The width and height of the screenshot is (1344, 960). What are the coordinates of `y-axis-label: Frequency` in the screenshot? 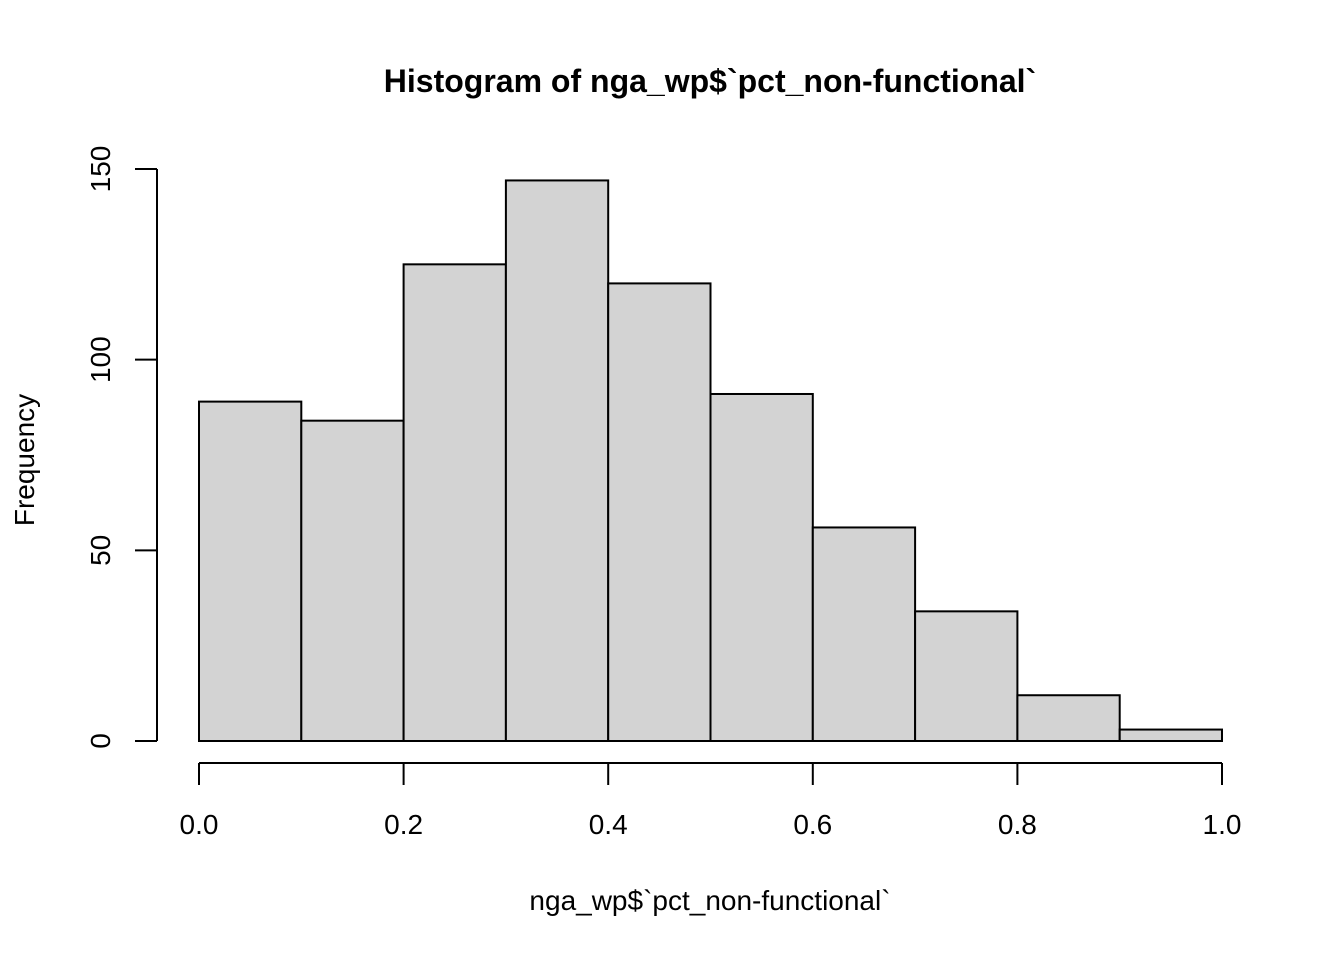 It's located at (24, 460).